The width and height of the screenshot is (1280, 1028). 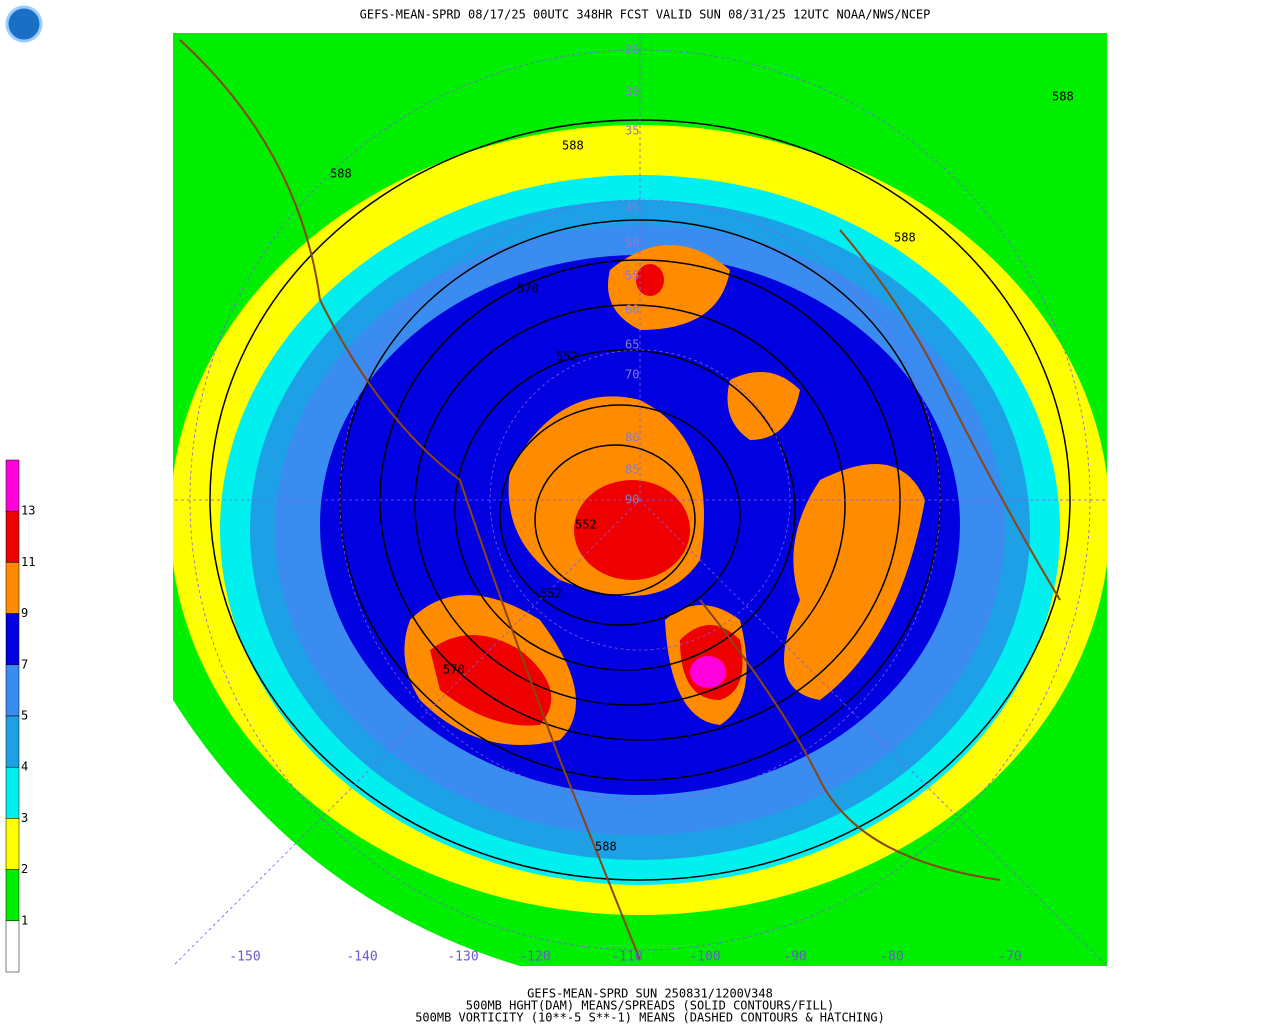 What do you see at coordinates (24, 716) in the screenshot?
I see `legend-label: 5` at bounding box center [24, 716].